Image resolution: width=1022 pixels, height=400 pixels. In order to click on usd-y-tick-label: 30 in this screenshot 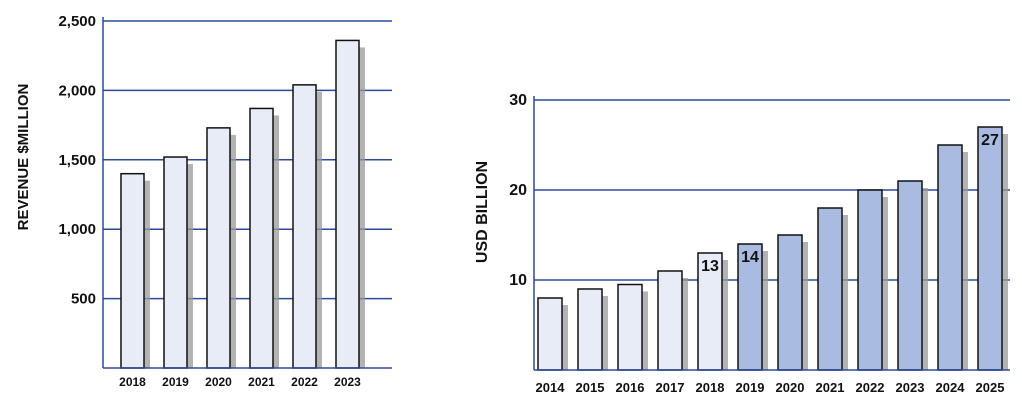, I will do `click(518, 100)`.